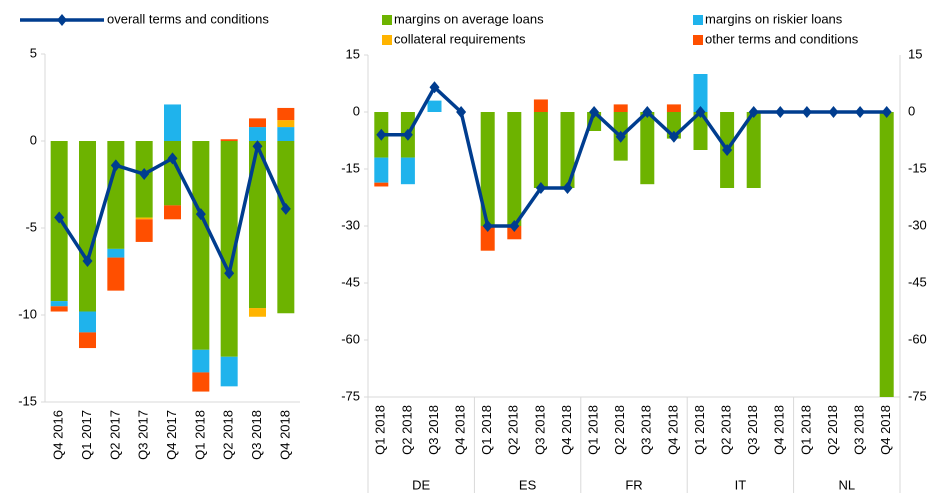 The height and width of the screenshot is (493, 933). What do you see at coordinates (356, 110) in the screenshot?
I see `y-tick-label: 0` at bounding box center [356, 110].